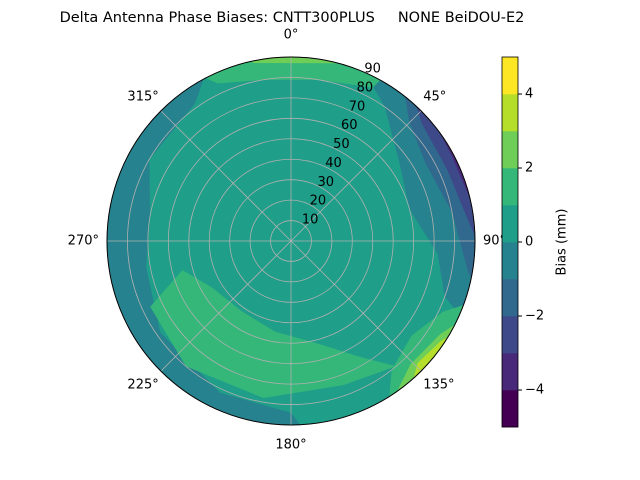  What do you see at coordinates (310, 220) in the screenshot?
I see `r-tick-label: 10` at bounding box center [310, 220].